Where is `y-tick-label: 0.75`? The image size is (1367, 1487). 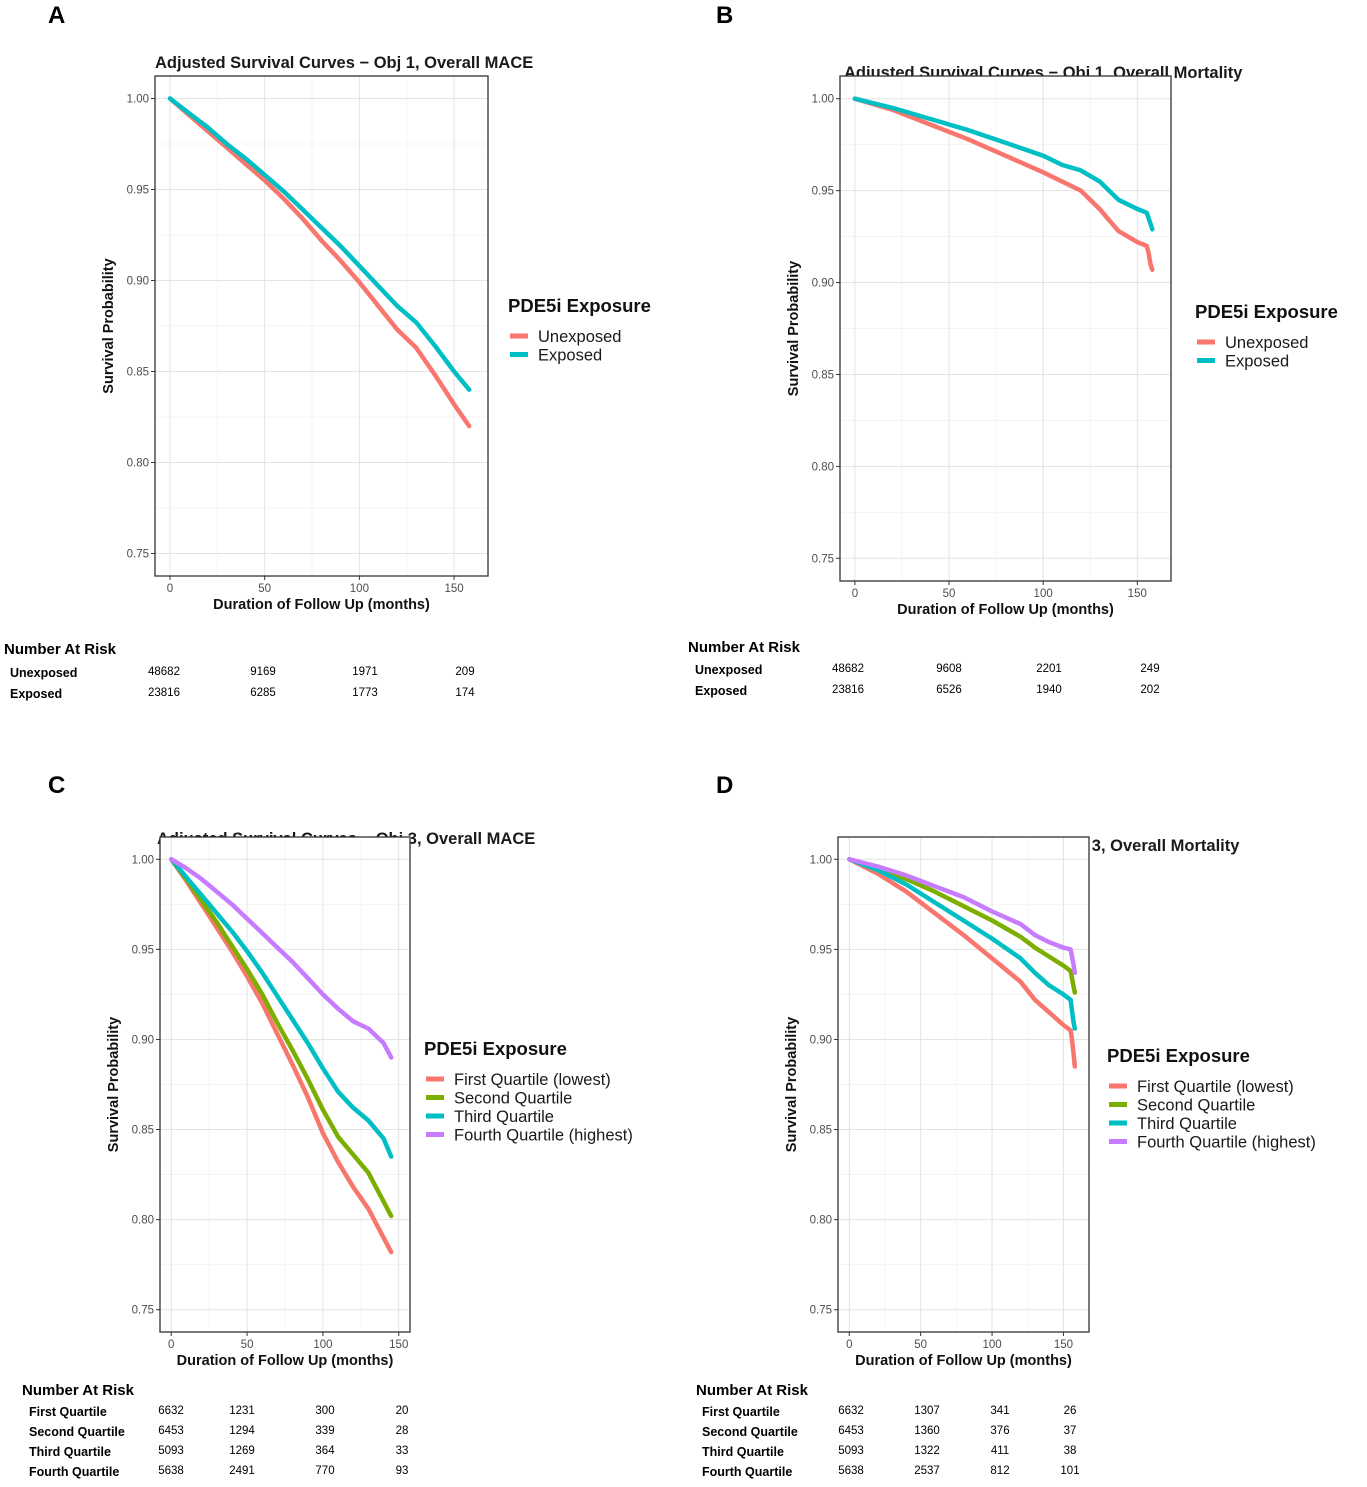 y-tick-label: 0.75 is located at coordinates (143, 1311).